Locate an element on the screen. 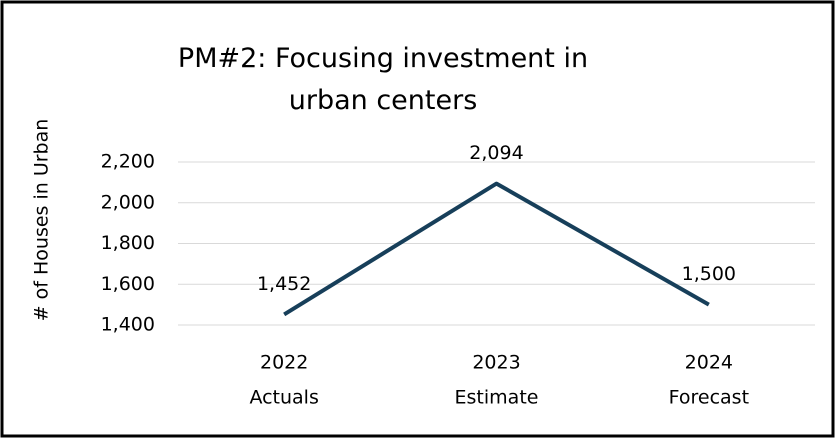 Image resolution: width=835 pixels, height=438 pixels. y-axis-label: # of Houses in Urban is located at coordinates (42, 220).